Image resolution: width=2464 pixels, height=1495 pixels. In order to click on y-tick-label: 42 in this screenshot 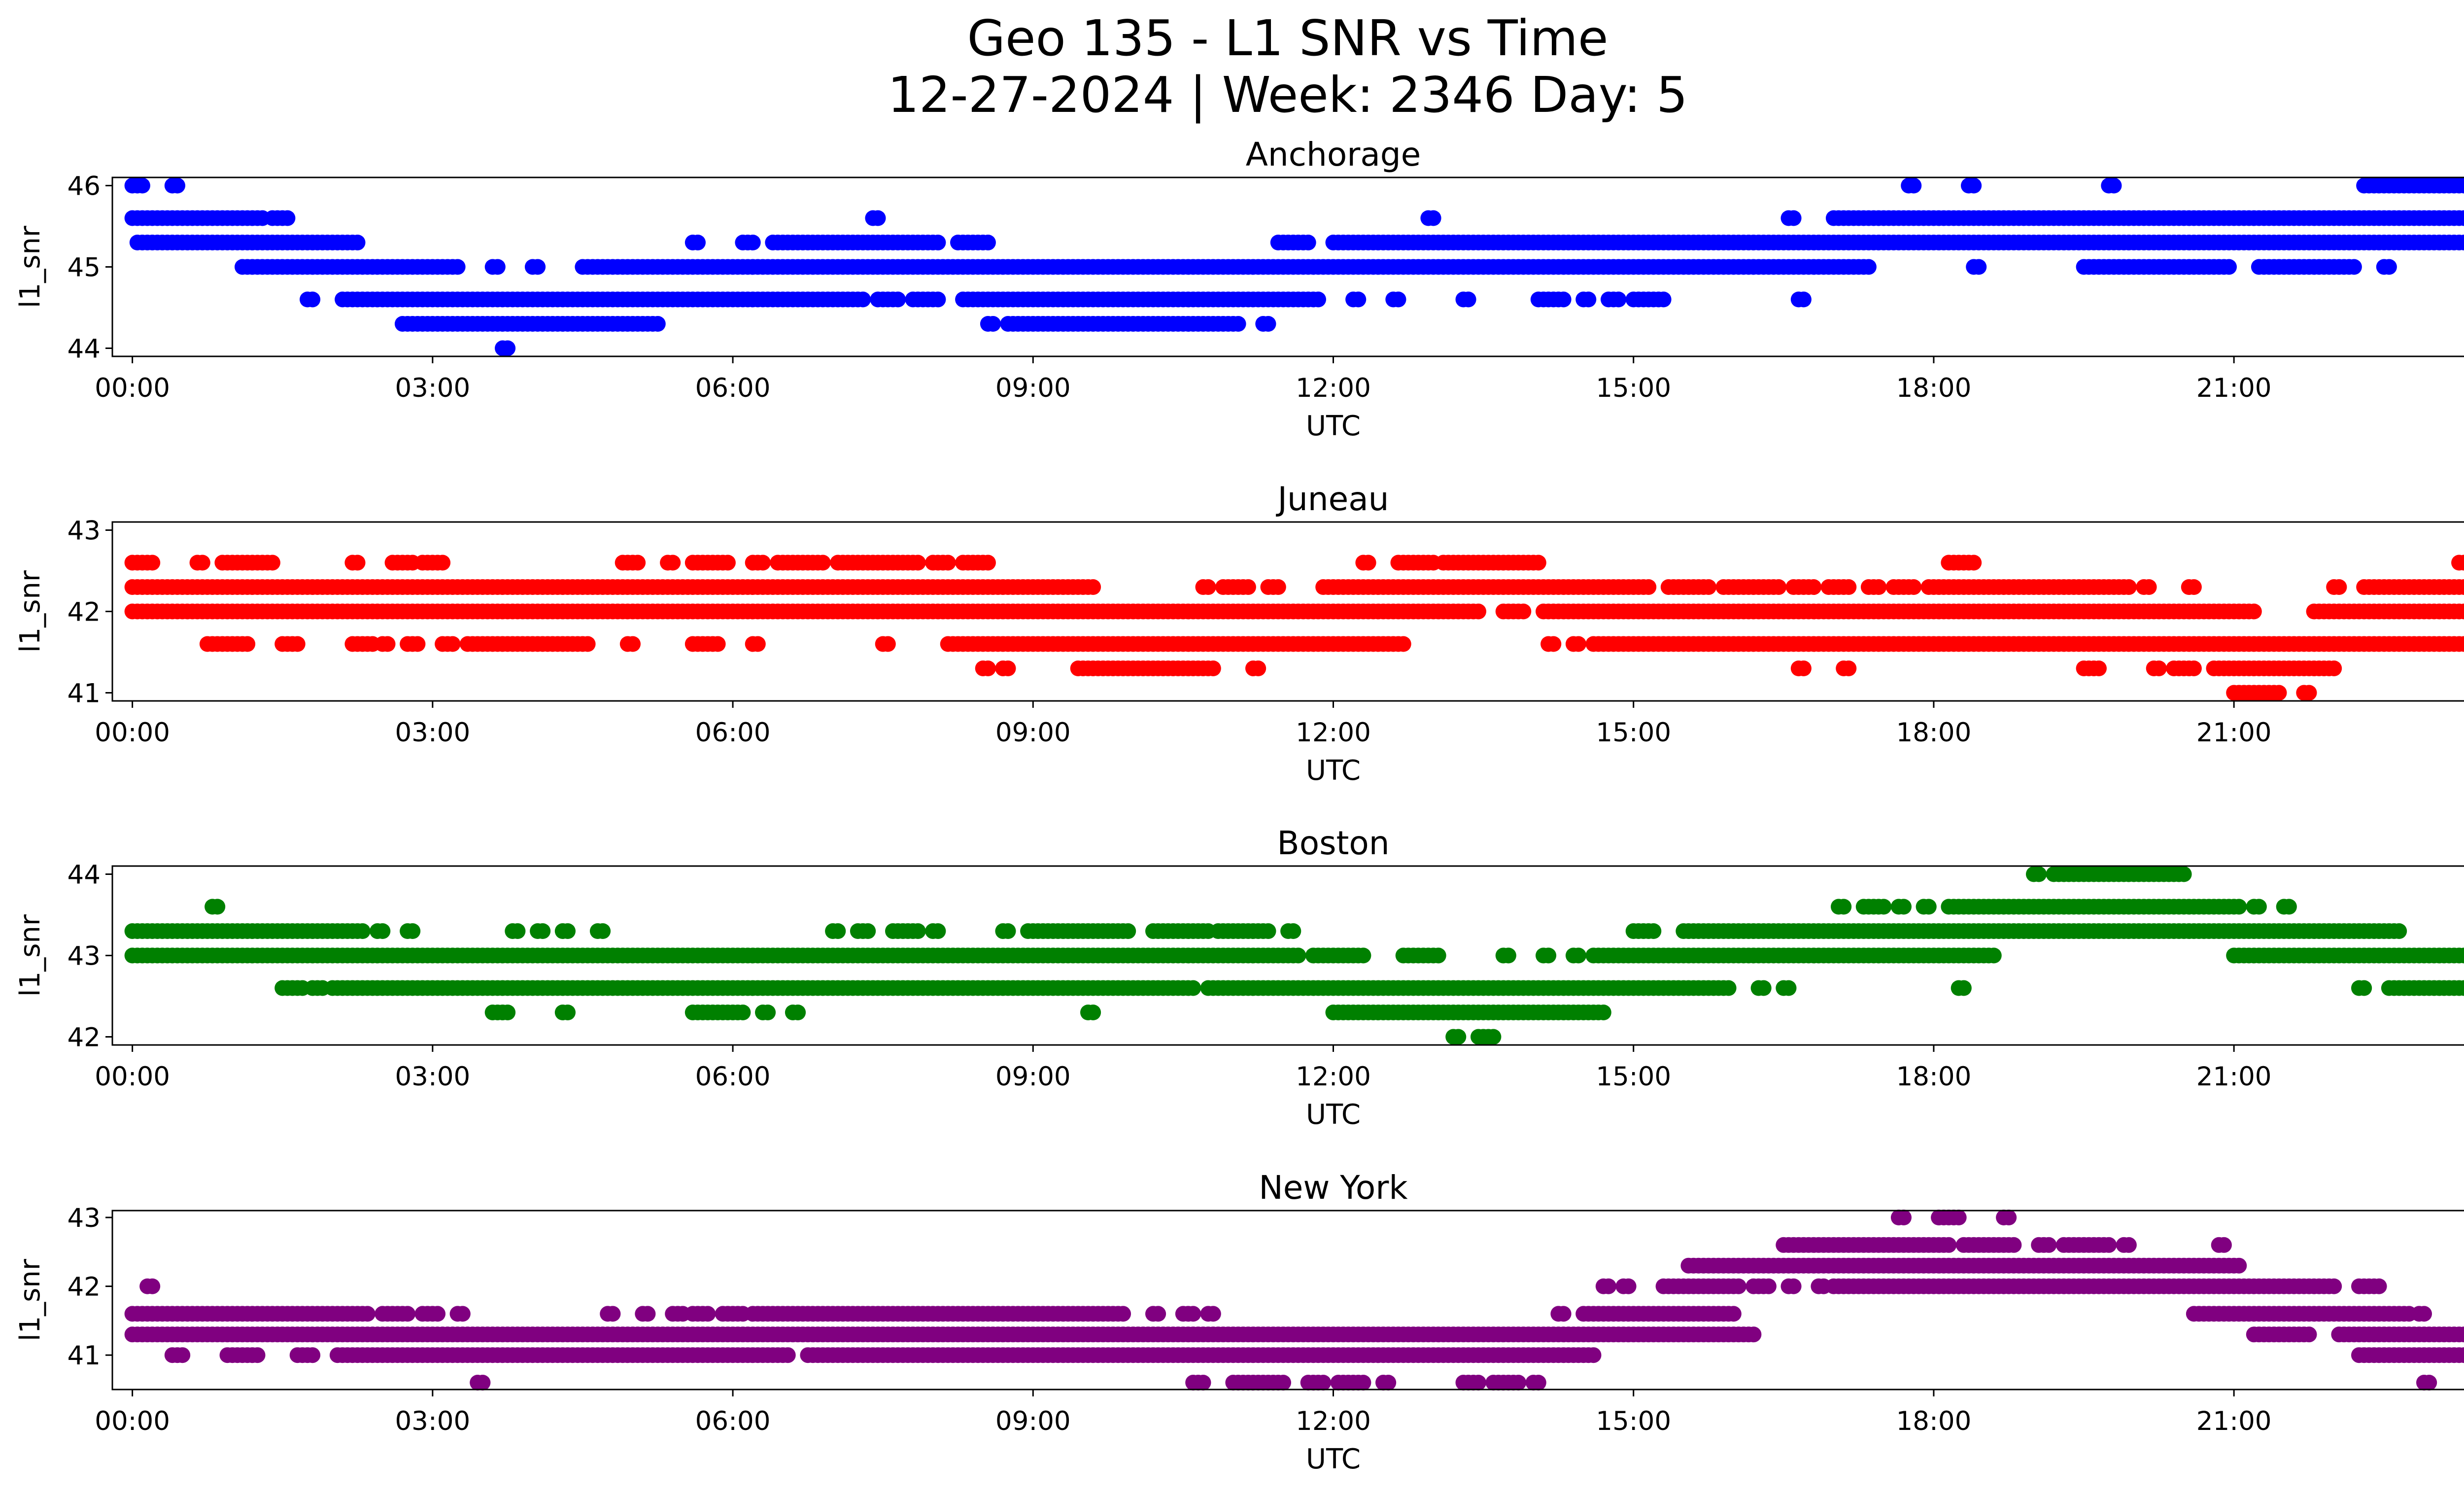, I will do `click(84, 1038)`.